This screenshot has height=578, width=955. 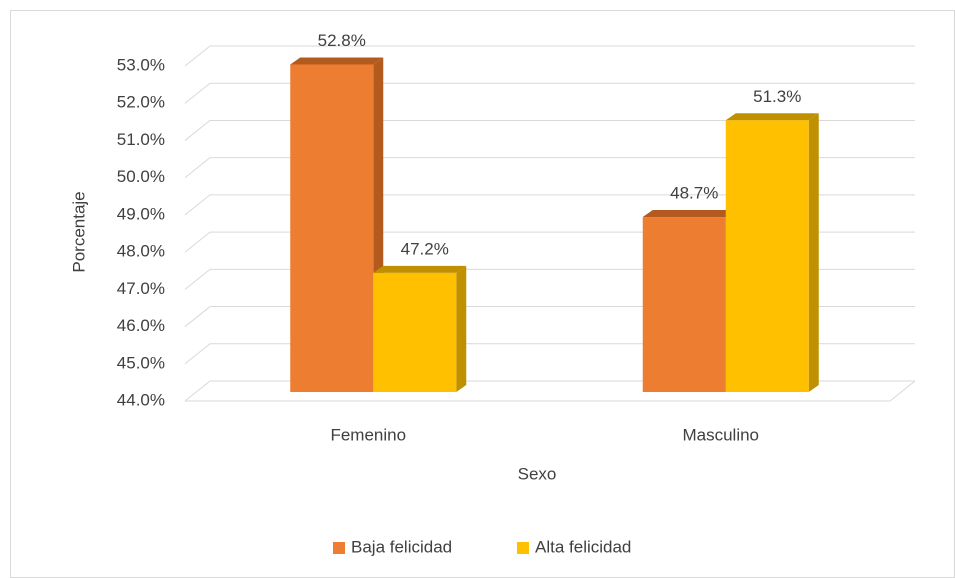 I want to click on y-tick-label: 47.0%, so click(x=141, y=288).